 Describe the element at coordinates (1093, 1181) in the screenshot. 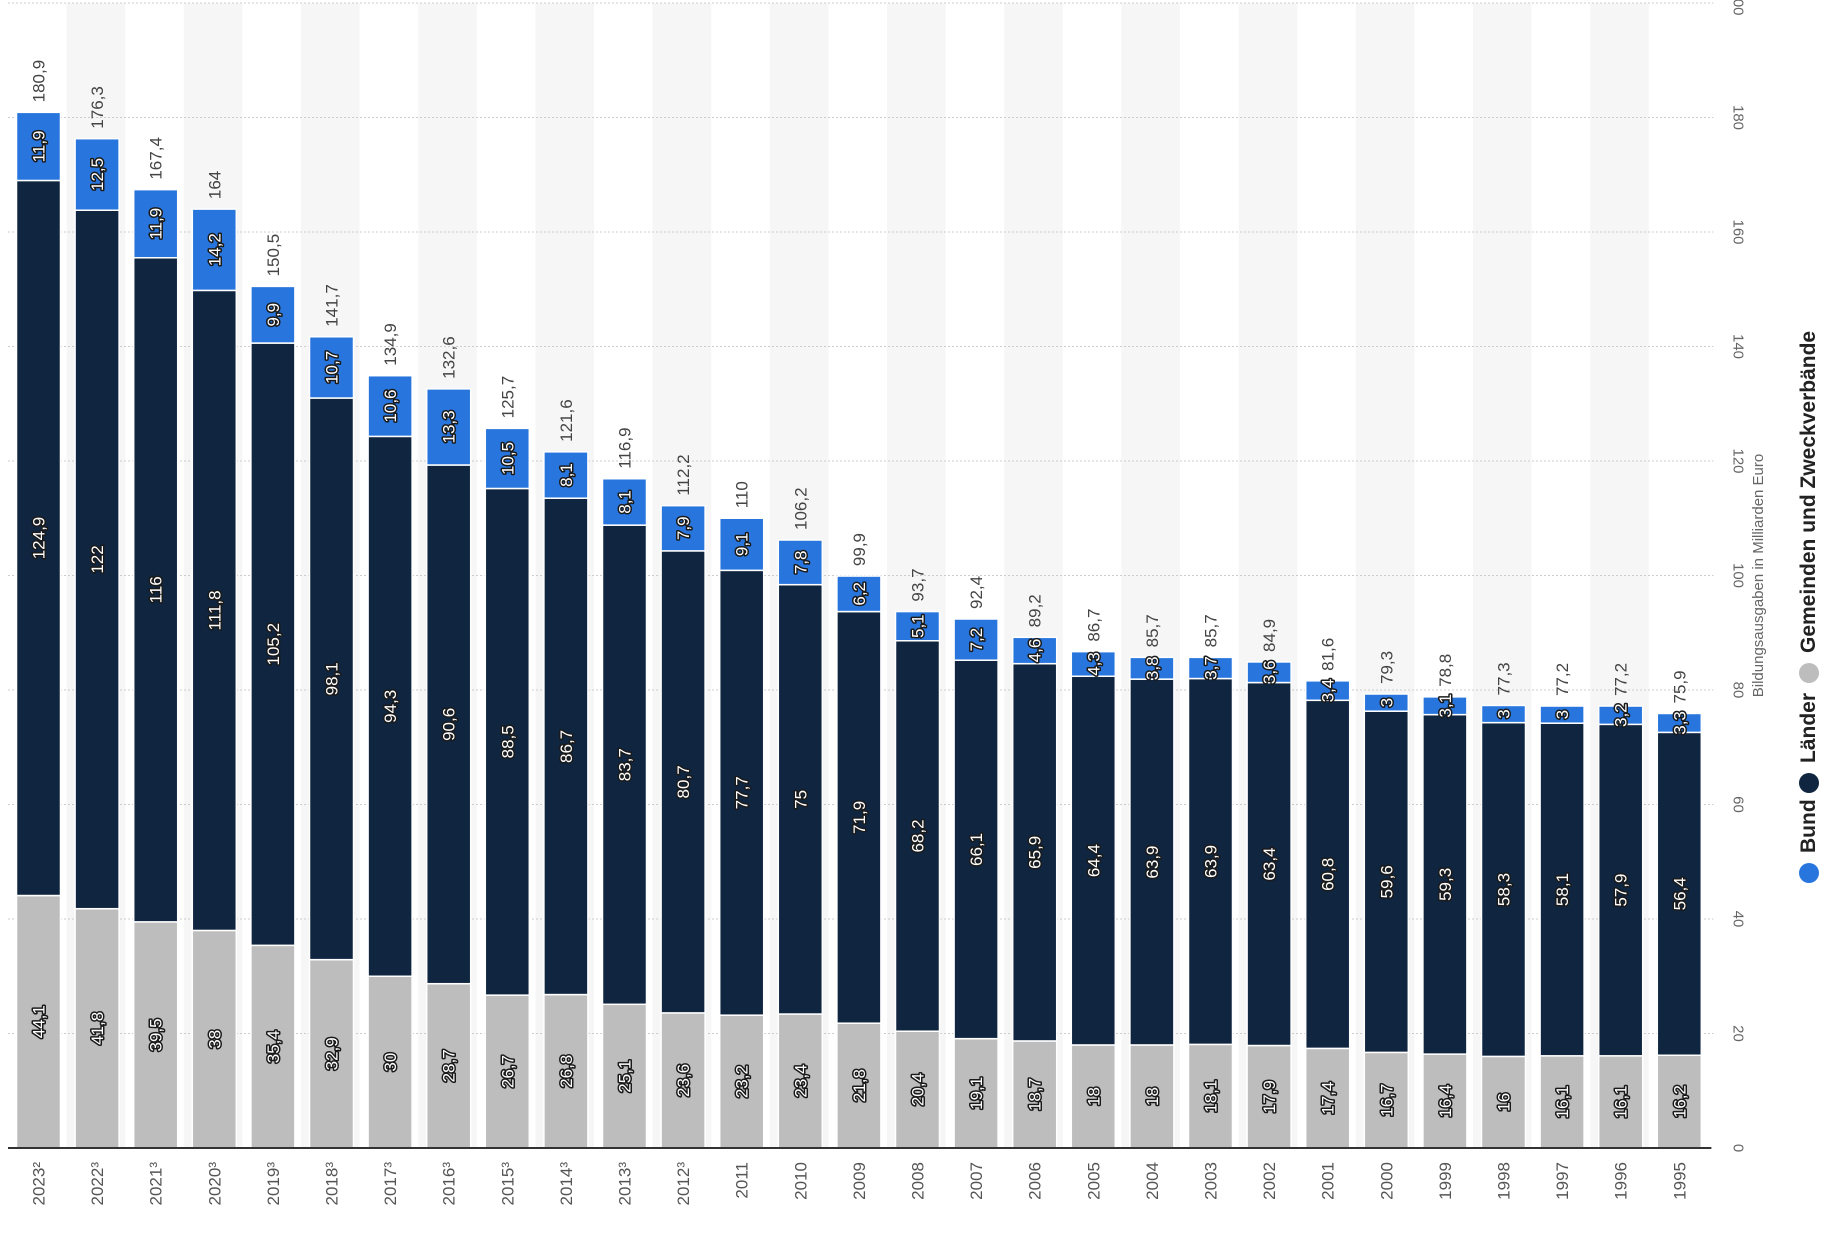

I see `category-label: 2005` at that location.